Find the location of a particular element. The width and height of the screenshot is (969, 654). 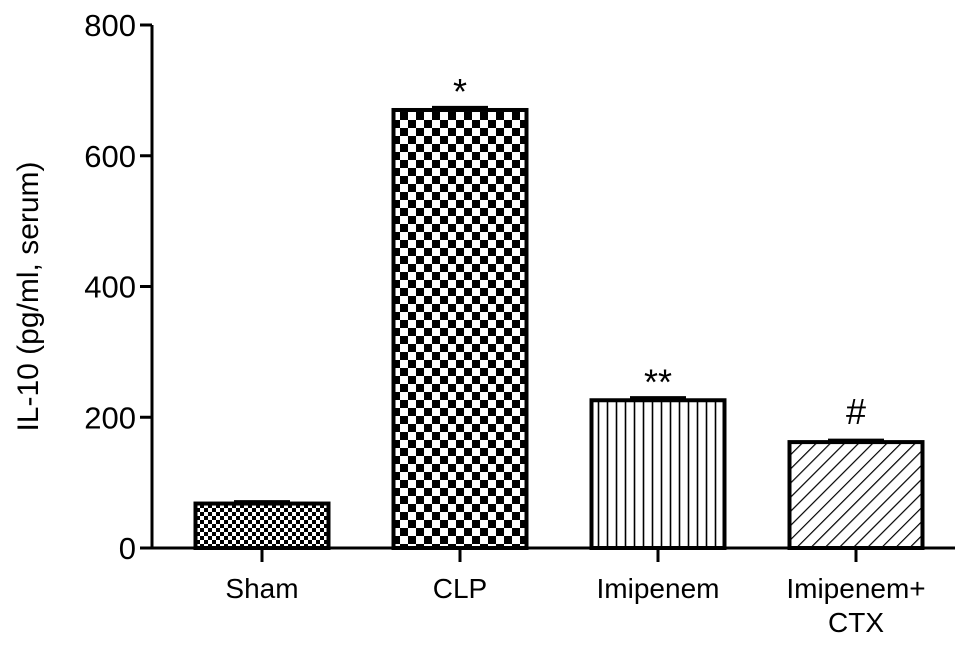

y-tick-label: 800 is located at coordinates (110, 25).